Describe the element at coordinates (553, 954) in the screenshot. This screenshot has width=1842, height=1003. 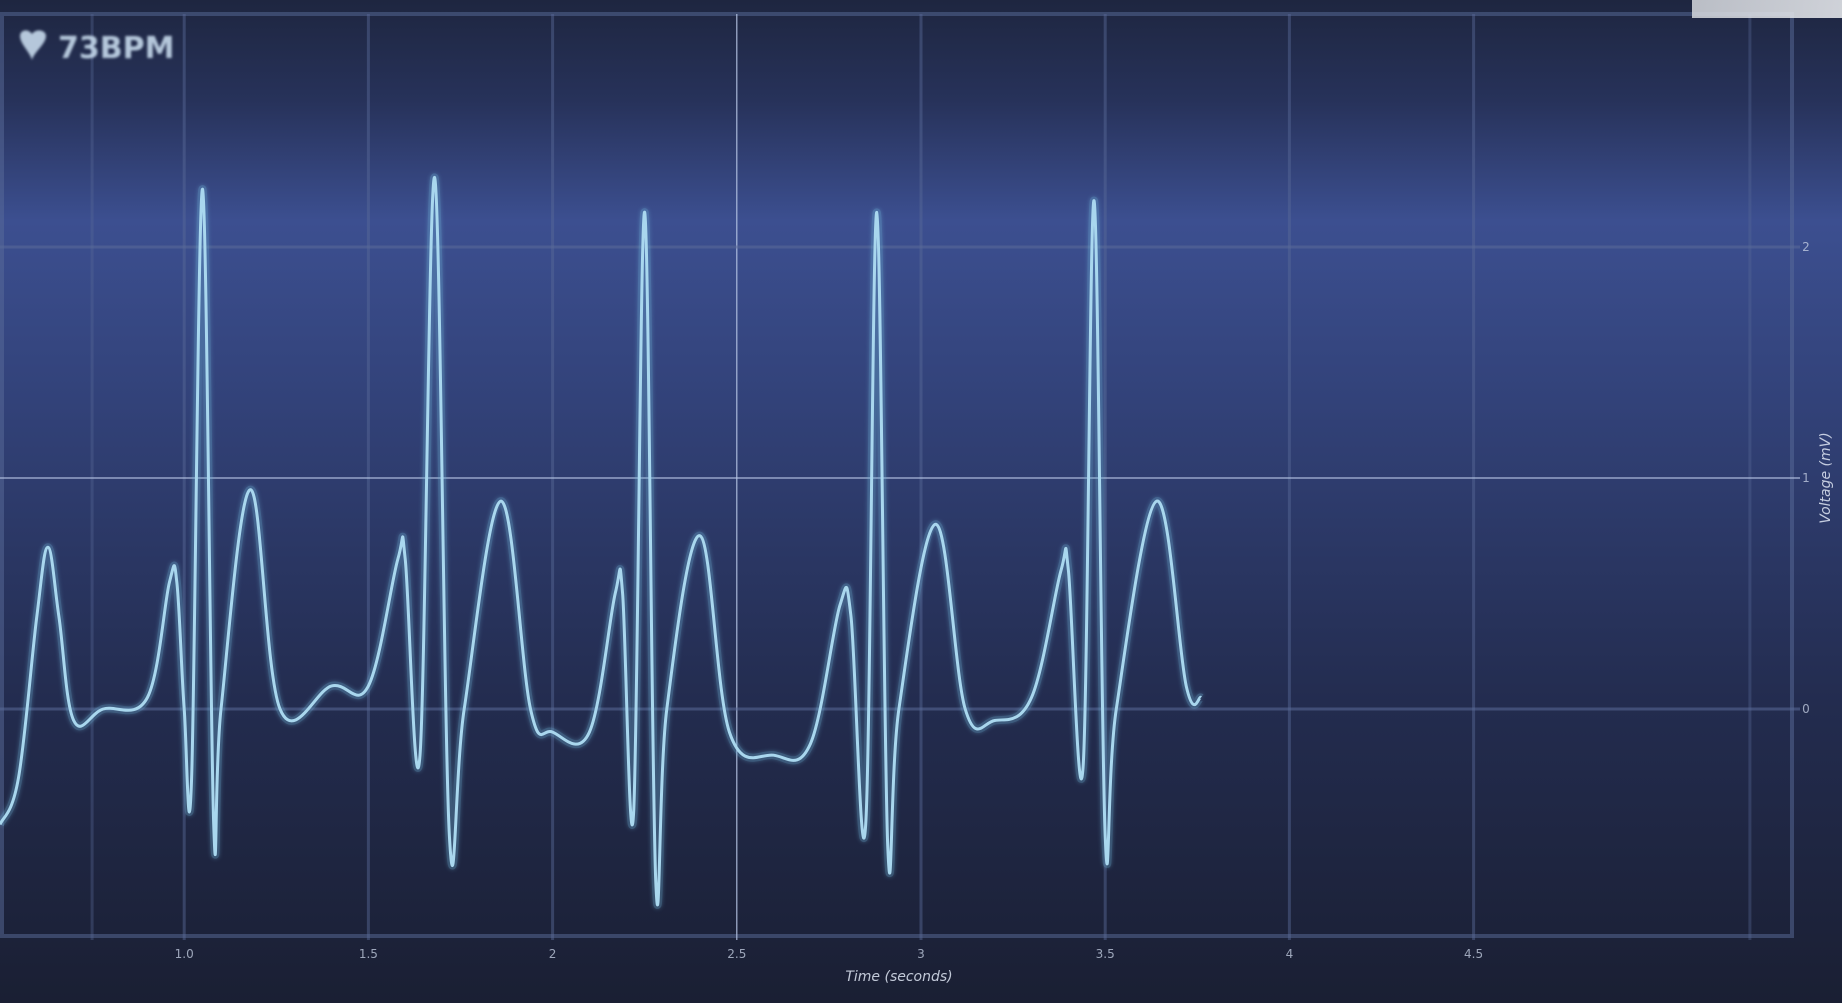
I see `x-tick-label: 2` at that location.